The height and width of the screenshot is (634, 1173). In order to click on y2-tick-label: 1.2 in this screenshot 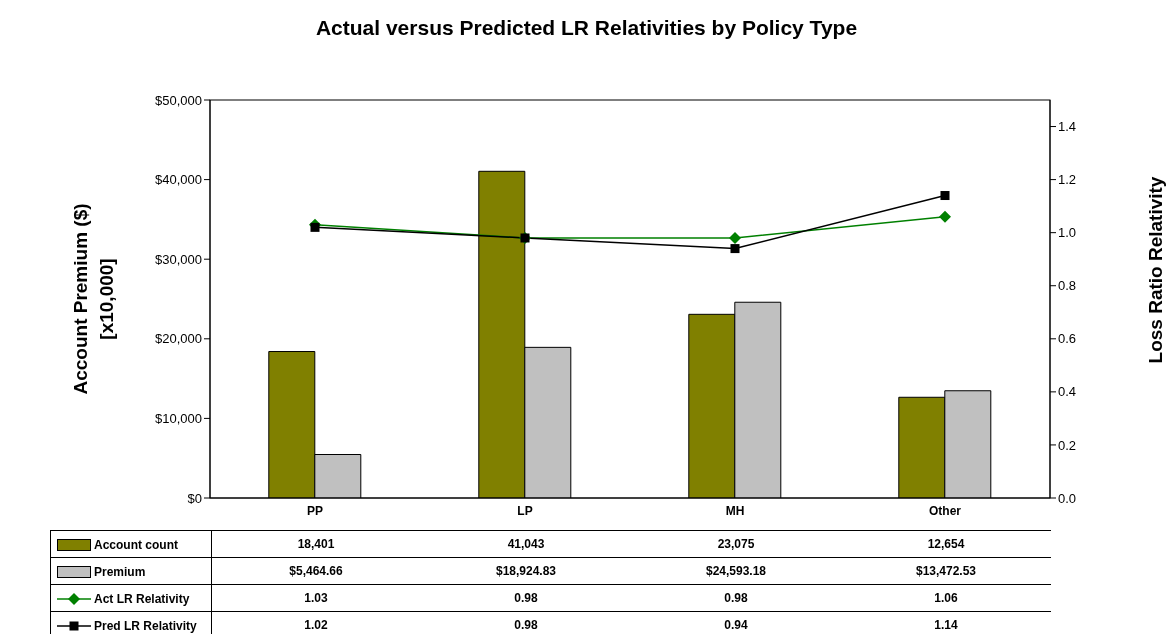, I will do `click(1067, 180)`.